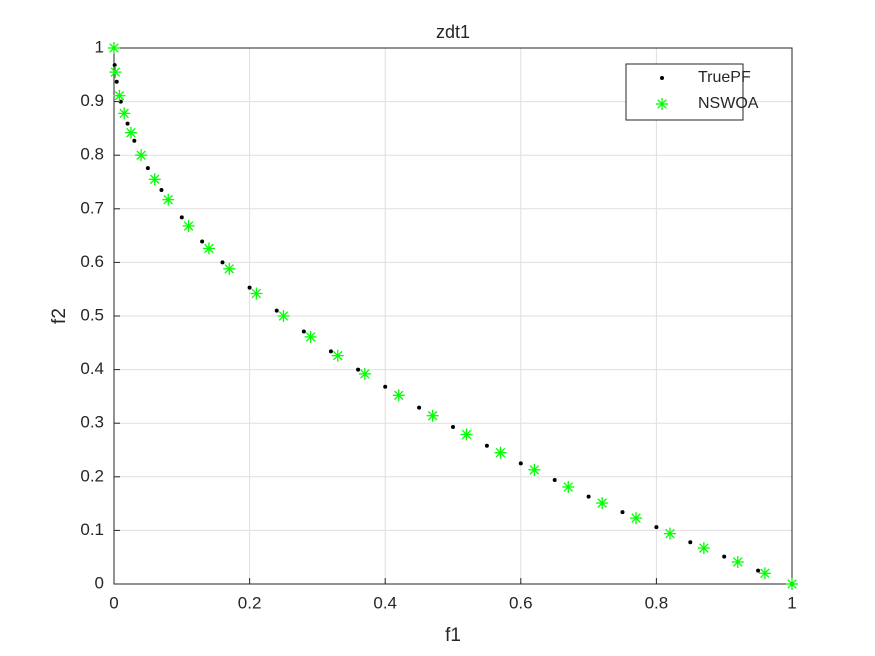 This screenshot has width=875, height=656. I want to click on y-tick-label: 0.4, so click(92, 368).